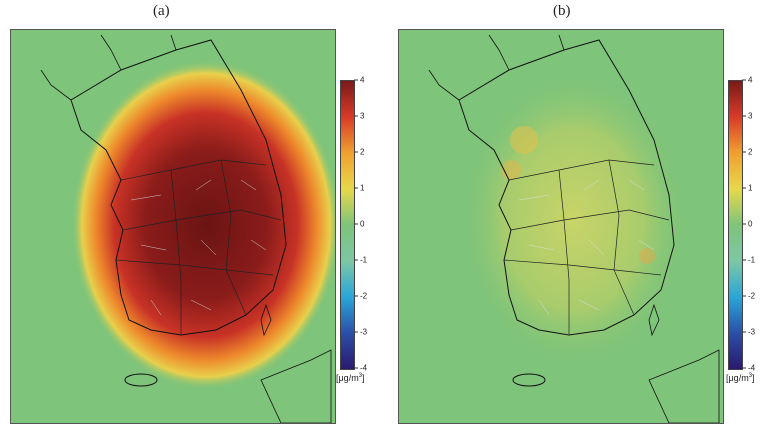  What do you see at coordinates (350, 378) in the screenshot?
I see `colorbar-a-unit: [μg/m3]` at bounding box center [350, 378].